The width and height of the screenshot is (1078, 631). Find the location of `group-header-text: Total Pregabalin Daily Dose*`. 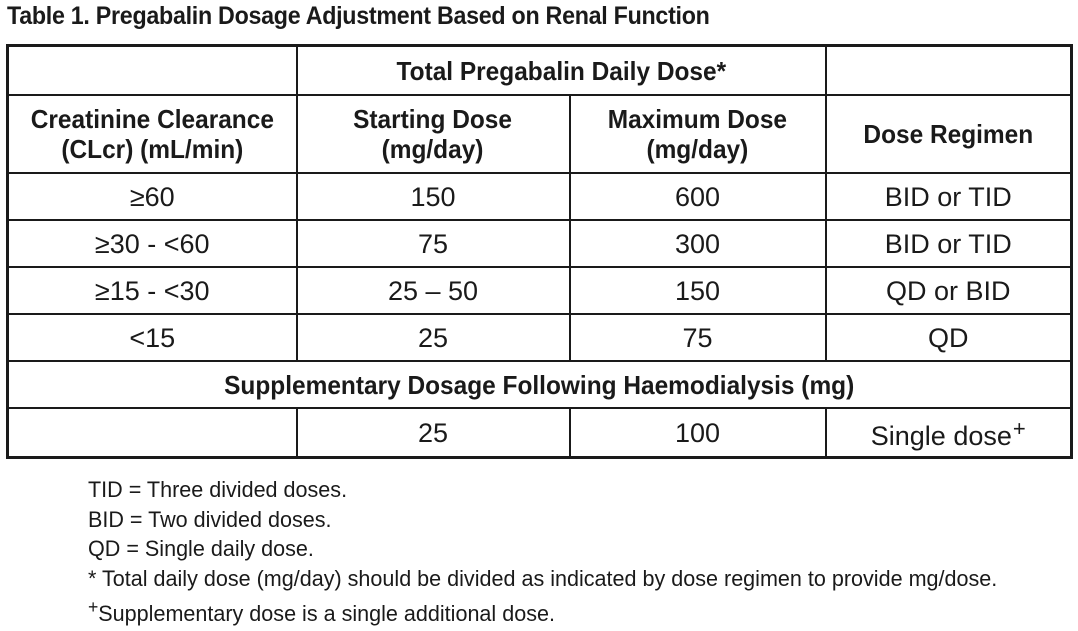

group-header-text: Total Pregabalin Daily Dose* is located at coordinates (561, 70).